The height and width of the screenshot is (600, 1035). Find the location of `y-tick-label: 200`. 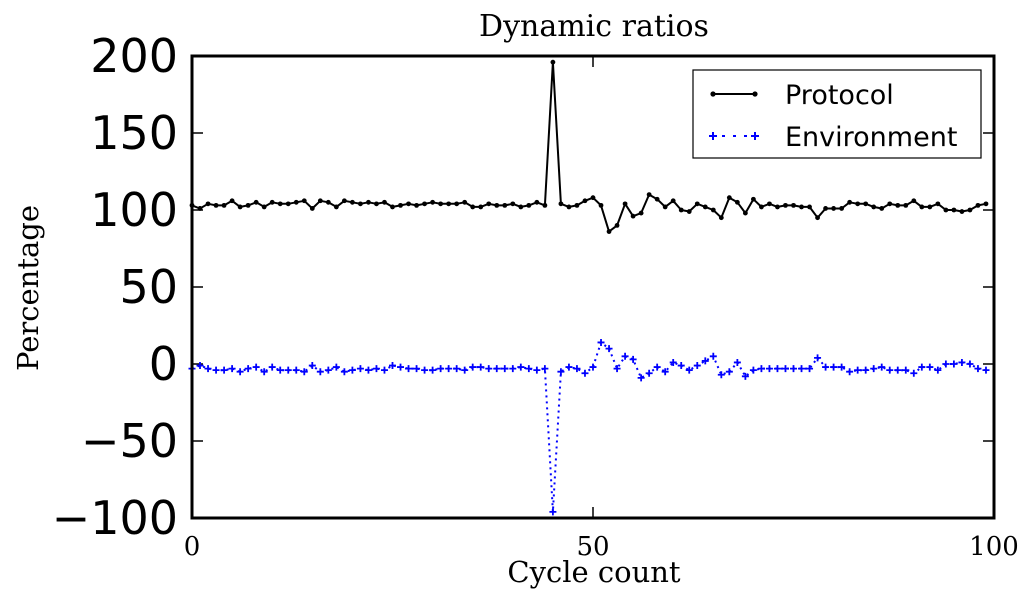

y-tick-label: 200 is located at coordinates (134, 56).